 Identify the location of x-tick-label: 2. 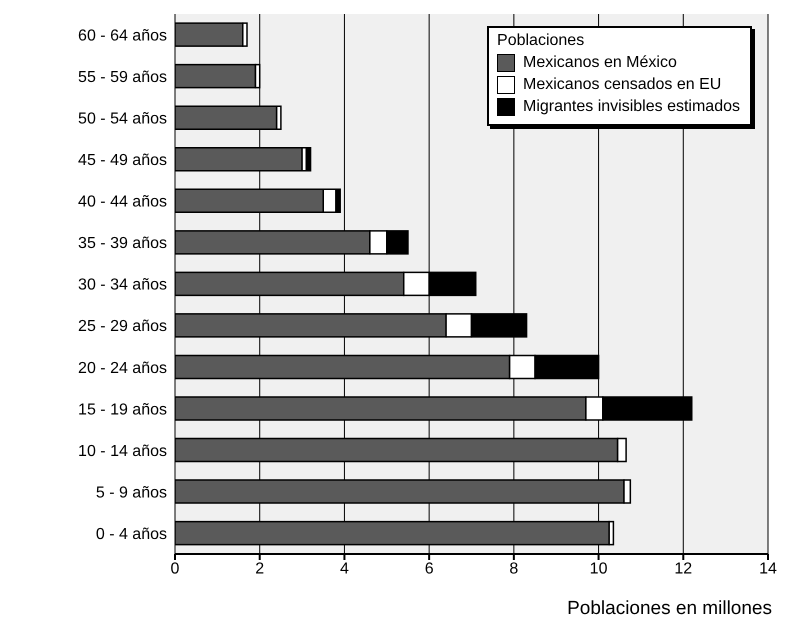
(259, 569).